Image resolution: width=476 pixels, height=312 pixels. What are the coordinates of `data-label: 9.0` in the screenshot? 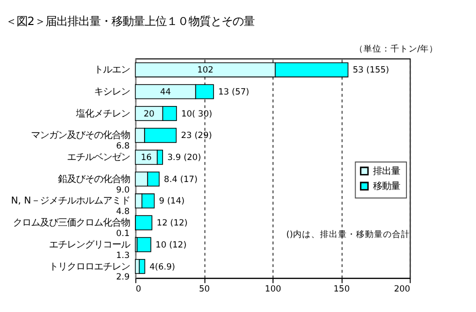 It's located at (123, 190).